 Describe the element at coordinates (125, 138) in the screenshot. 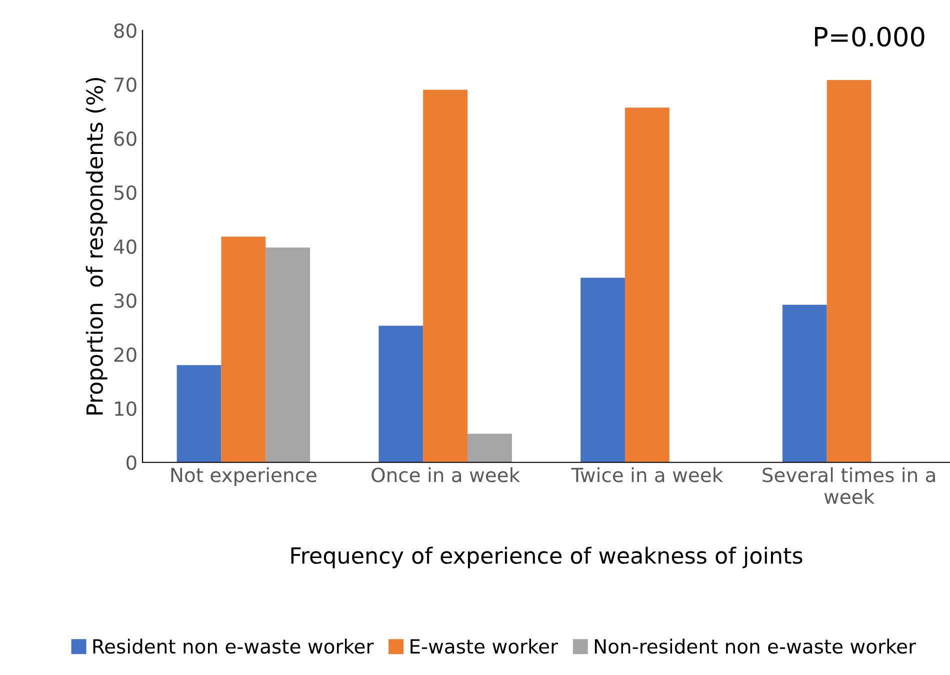

I see `y-tick-label: 60` at that location.